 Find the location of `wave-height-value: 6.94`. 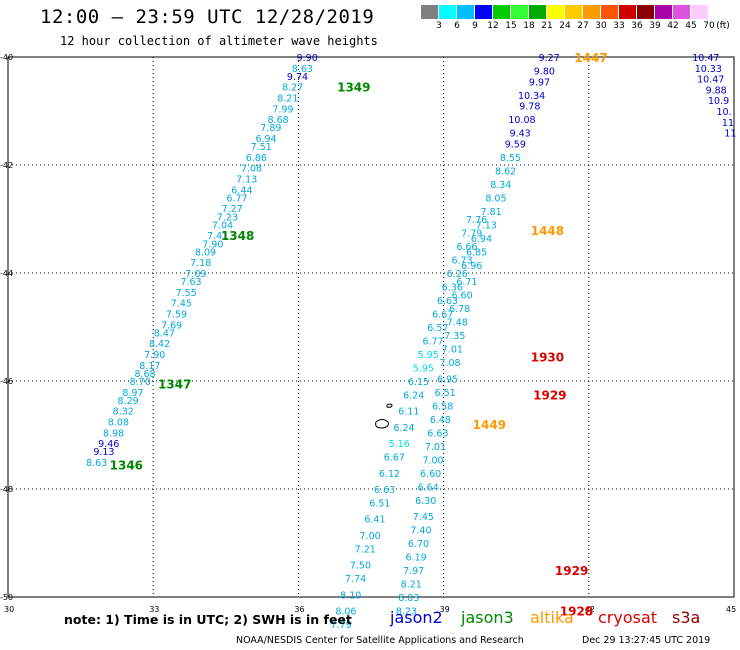

wave-height-value: 6.94 is located at coordinates (265, 139).